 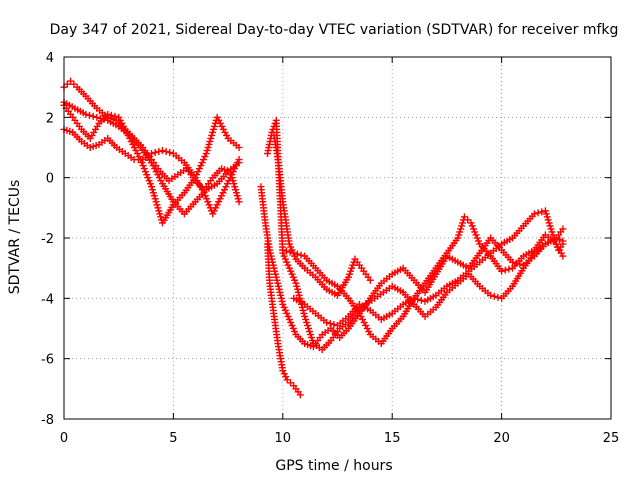 I want to click on y-tick-label: -2, so click(x=47, y=239).